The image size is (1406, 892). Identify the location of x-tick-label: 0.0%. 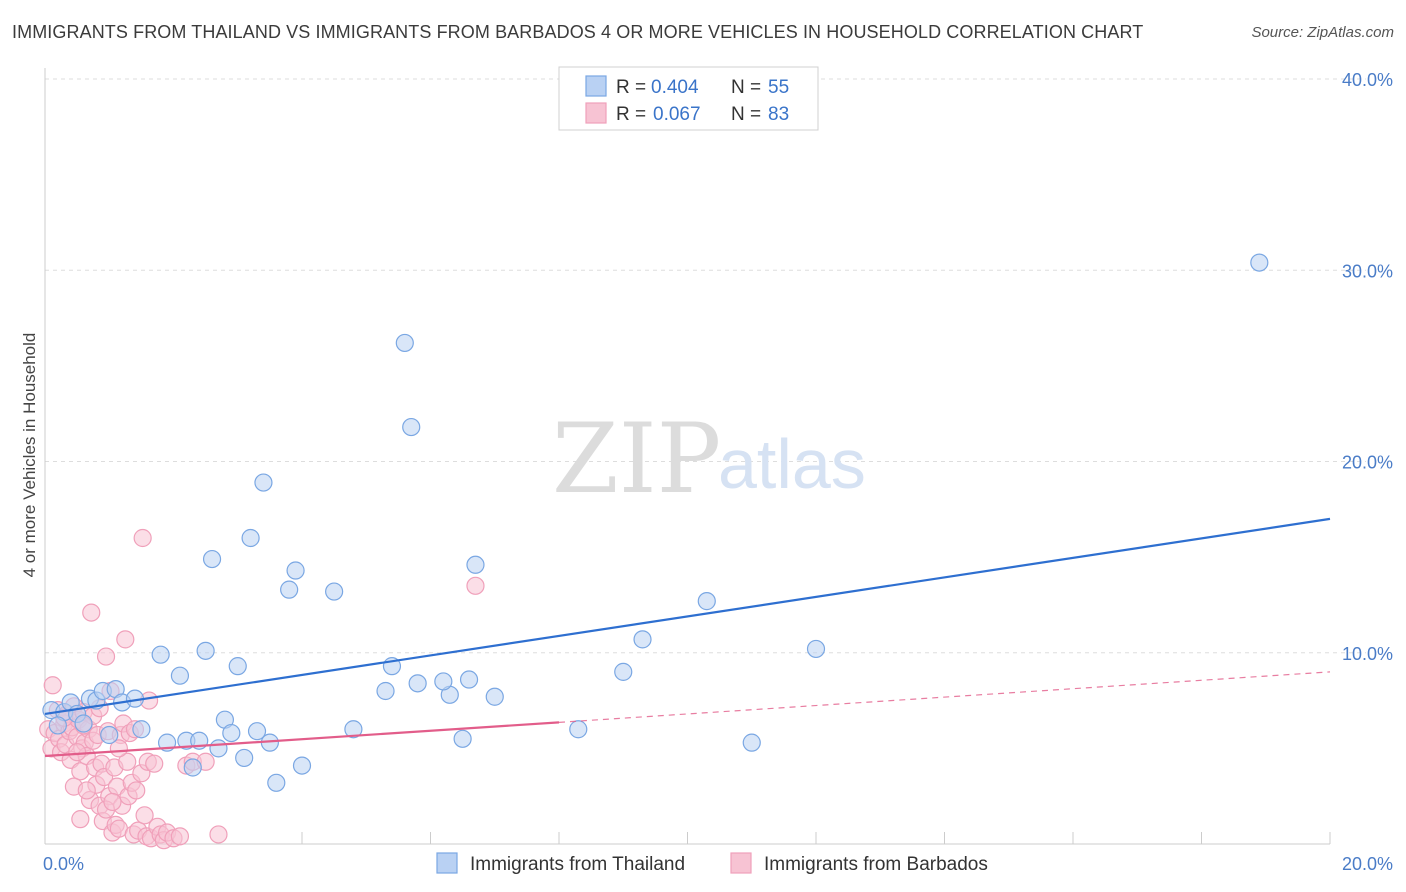
(63, 864).